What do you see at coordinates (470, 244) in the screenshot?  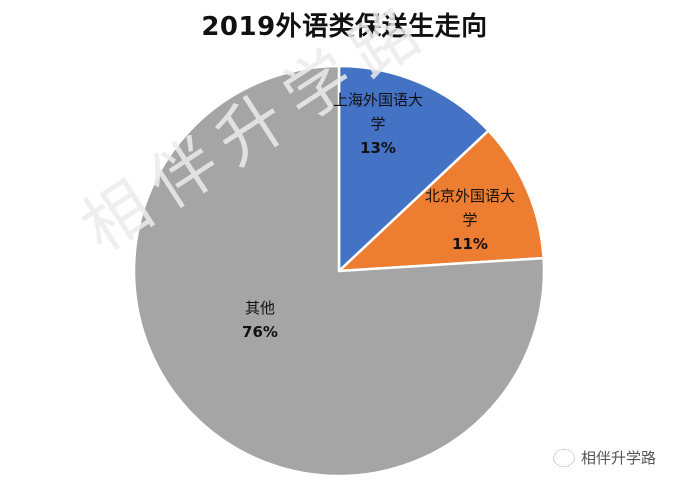 I see `label-beijing-pct: 11%` at bounding box center [470, 244].